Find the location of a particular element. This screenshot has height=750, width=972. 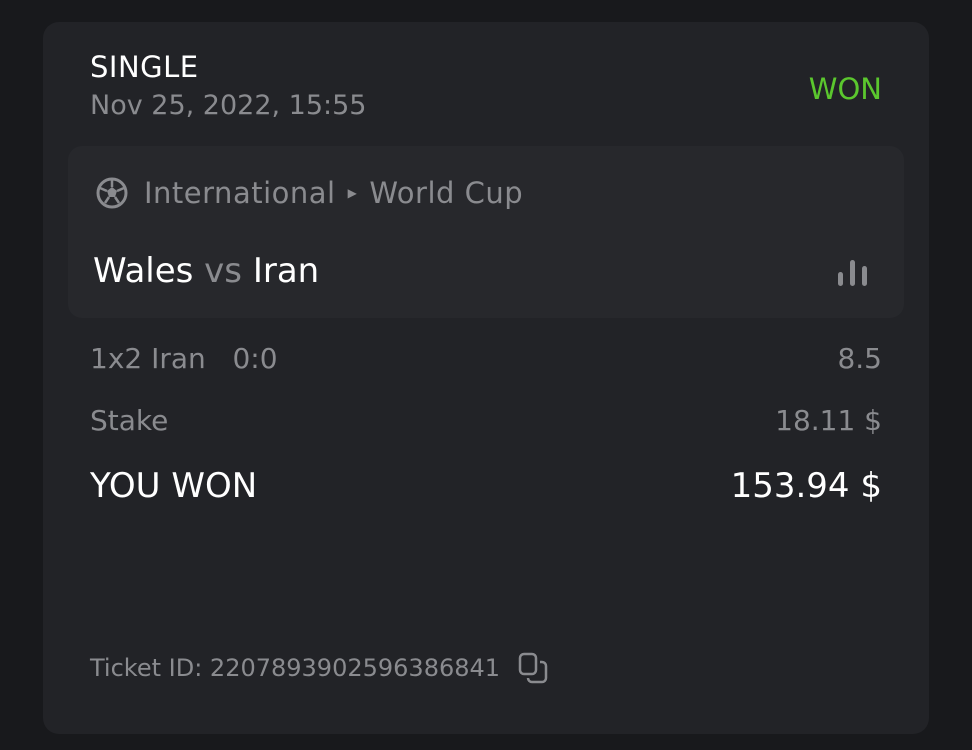

odds: 8.5 is located at coordinates (859, 358).